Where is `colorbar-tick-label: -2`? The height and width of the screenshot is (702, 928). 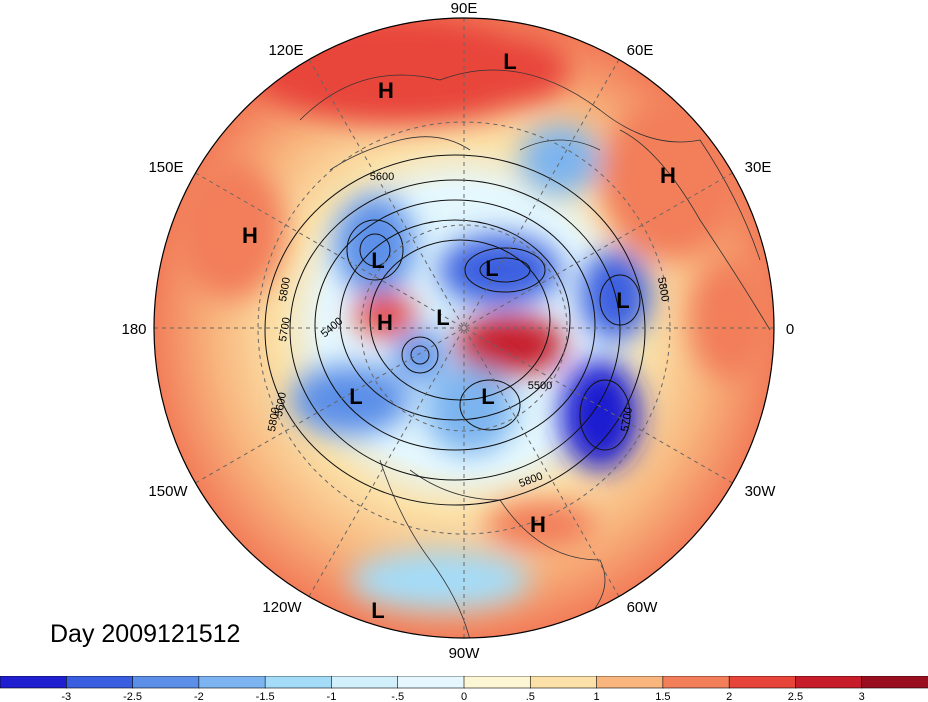 colorbar-tick-label: -2 is located at coordinates (199, 696).